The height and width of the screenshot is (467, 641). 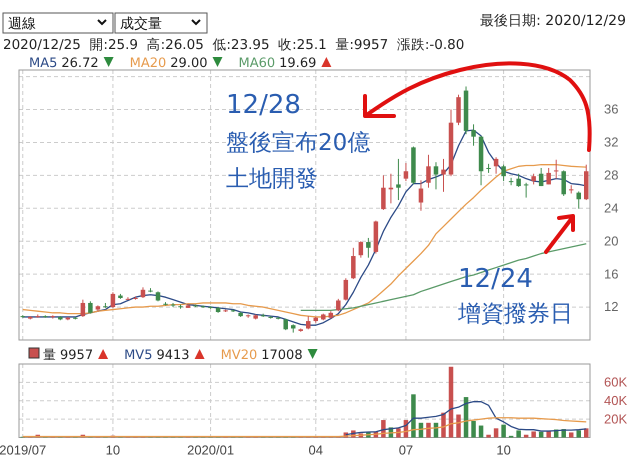 What do you see at coordinates (297, 63) in the screenshot?
I see `annotation: 19.69` at bounding box center [297, 63].